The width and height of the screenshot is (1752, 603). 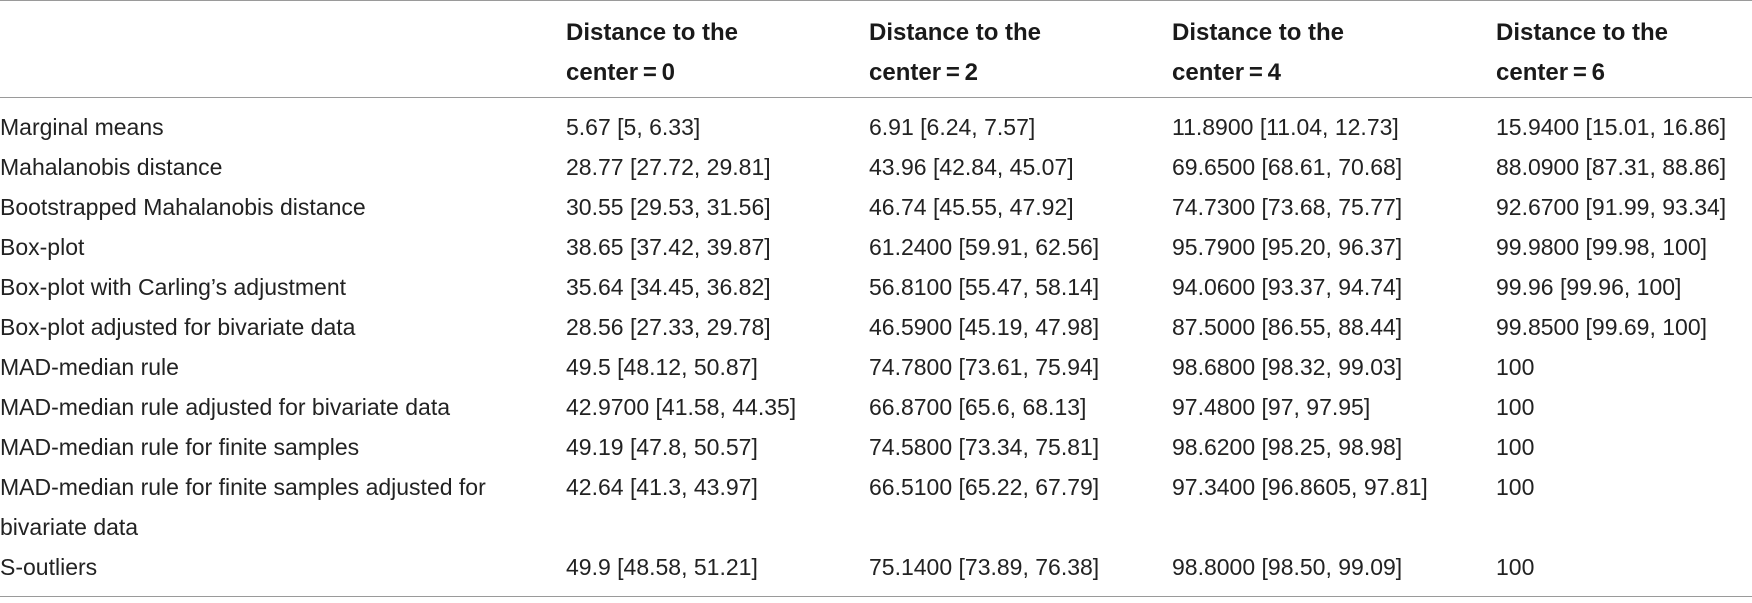 What do you see at coordinates (662, 567) in the screenshot?
I see `value-cell: 49.9 [48.58, 51.21]` at bounding box center [662, 567].